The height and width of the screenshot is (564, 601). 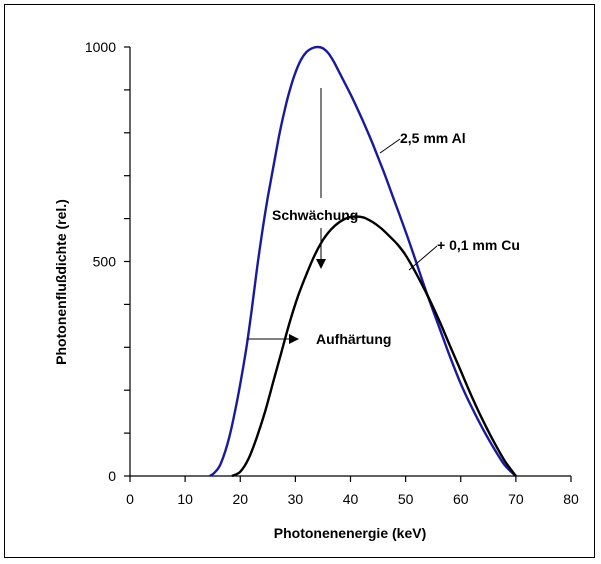 I want to click on annotation-schwaechung: Schwächung, so click(x=315, y=215).